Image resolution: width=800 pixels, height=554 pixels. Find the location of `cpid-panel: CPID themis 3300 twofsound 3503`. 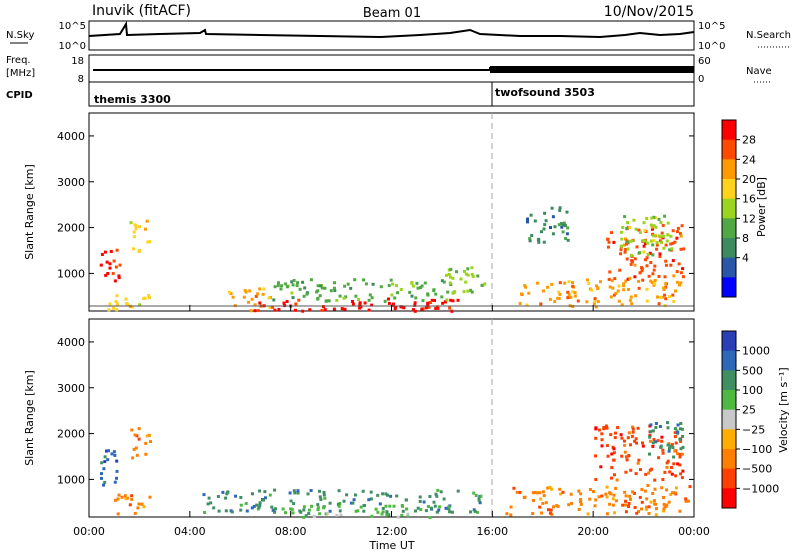

cpid-panel: CPID themis 3300 twofsound 3503 is located at coordinates (350, 94).